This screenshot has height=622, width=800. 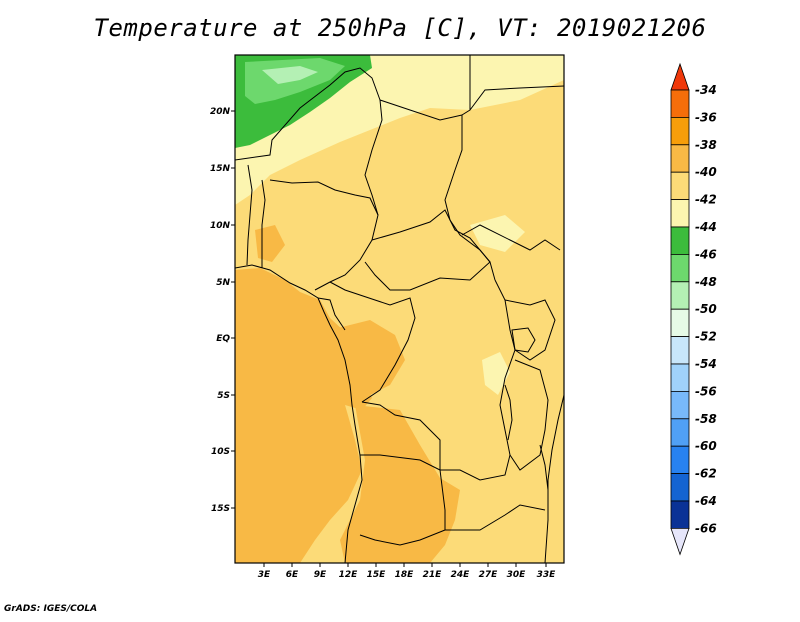 I want to click on colorbar-label: -34, so click(x=706, y=90).